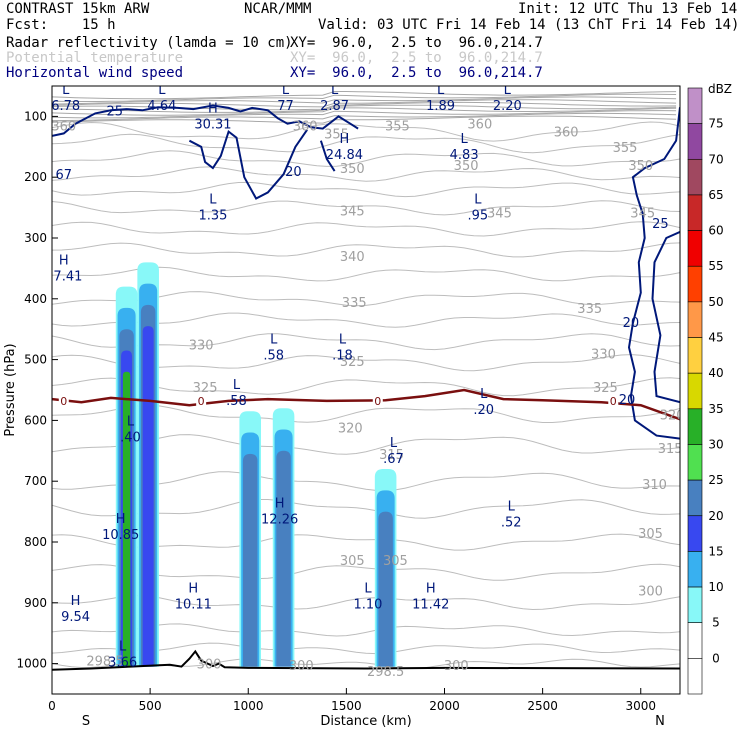 The image size is (740, 740). Describe the element at coordinates (483, 410) in the screenshot. I see `extremum-value-label: .20` at that location.